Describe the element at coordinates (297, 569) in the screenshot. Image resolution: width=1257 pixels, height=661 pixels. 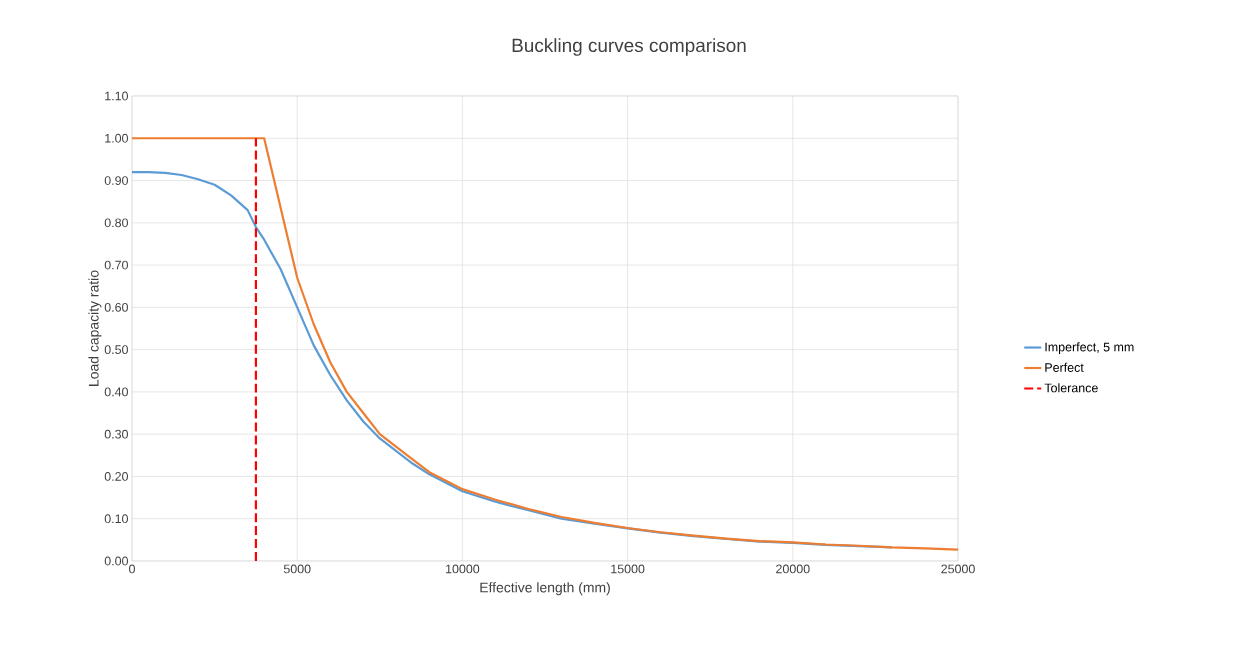
I see `x-tick-label: 5000` at that location.